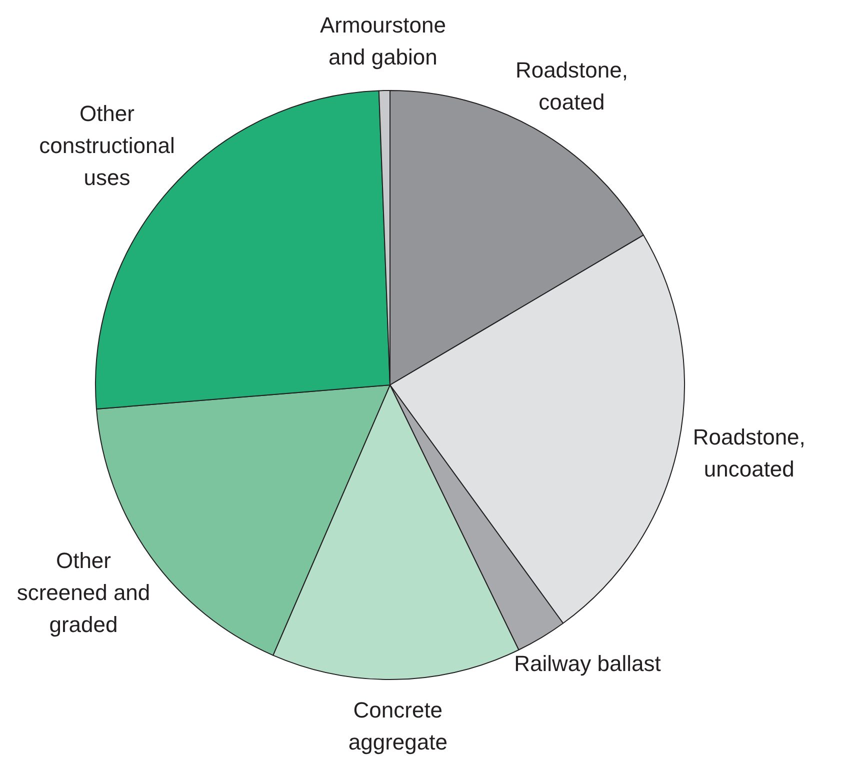  I want to click on slice-label: Concrete aggregate, so click(398, 725).